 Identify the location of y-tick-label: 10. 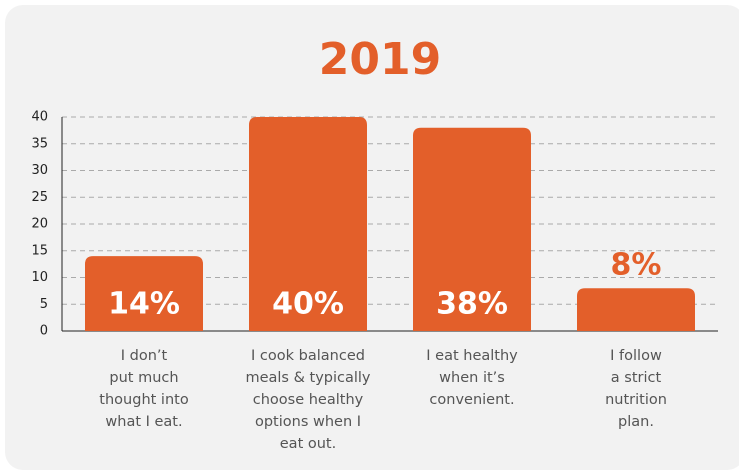
(39, 277).